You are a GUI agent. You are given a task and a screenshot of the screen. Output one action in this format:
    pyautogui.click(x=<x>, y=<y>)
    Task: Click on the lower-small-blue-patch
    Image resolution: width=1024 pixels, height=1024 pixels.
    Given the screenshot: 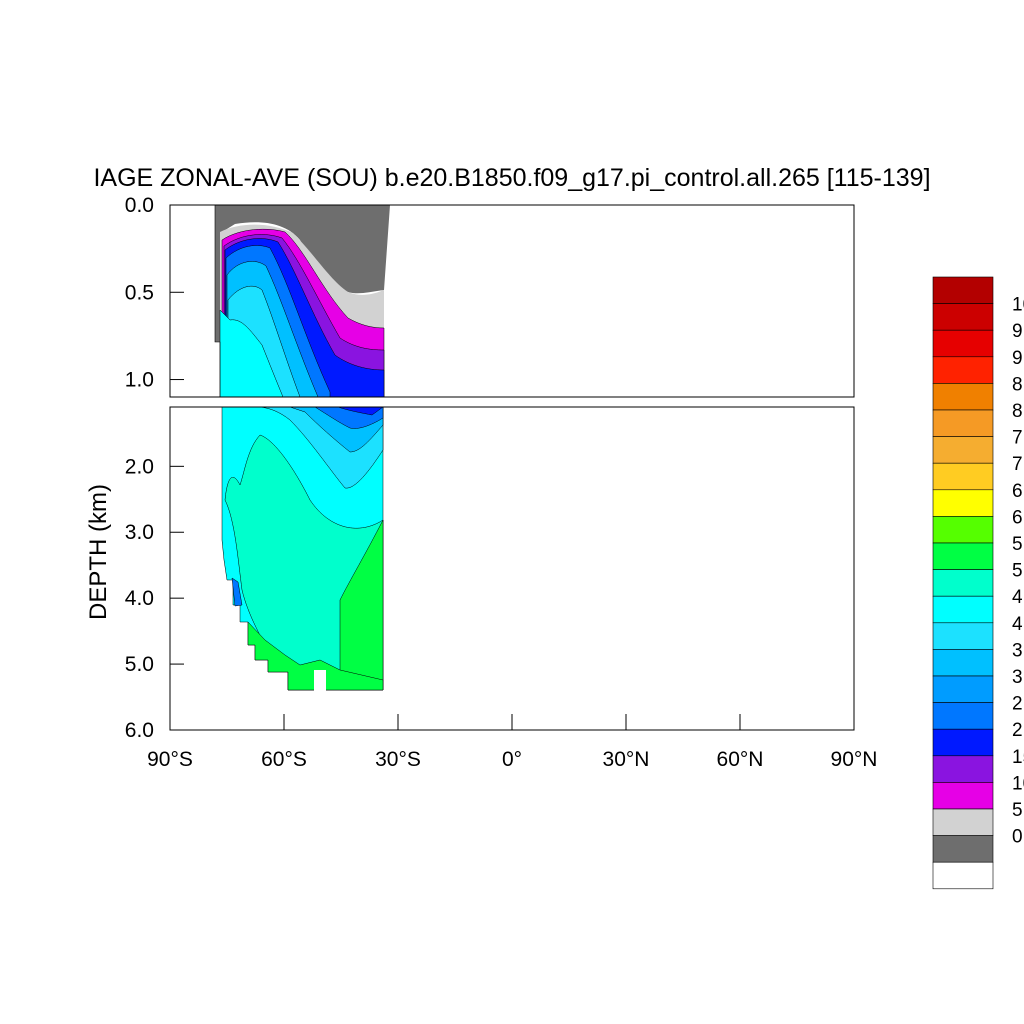 What is the action you would take?
    pyautogui.click(x=237, y=592)
    